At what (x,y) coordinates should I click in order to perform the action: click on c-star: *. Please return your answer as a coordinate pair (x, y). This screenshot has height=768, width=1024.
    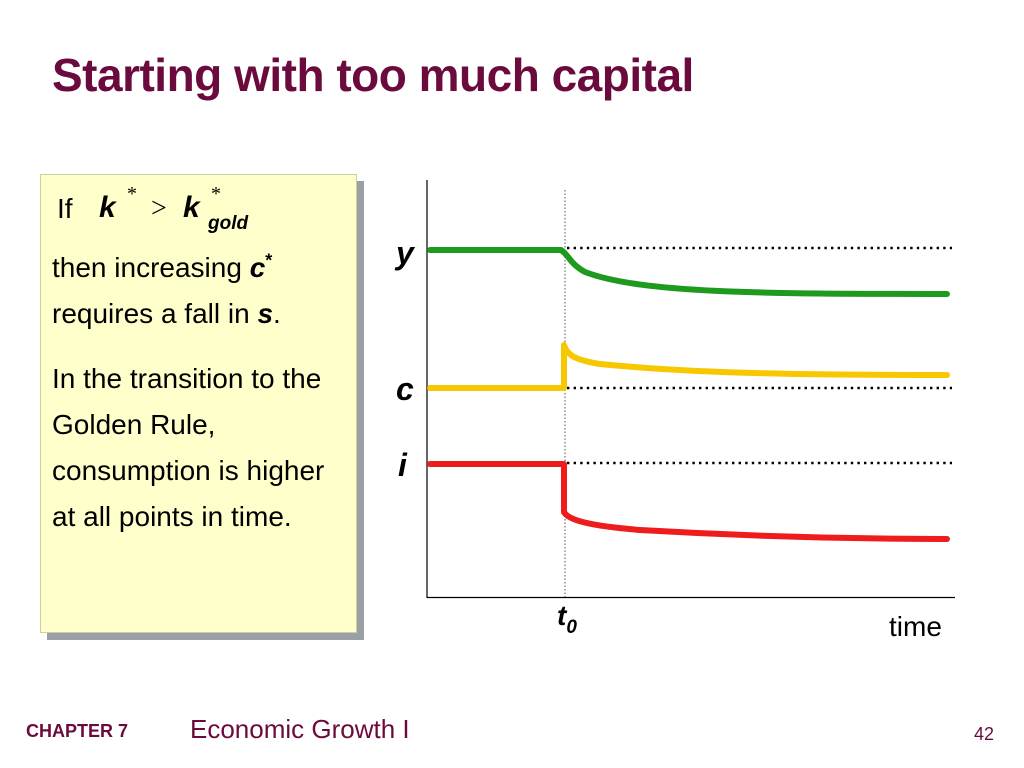
    Looking at the image, I should click on (269, 260).